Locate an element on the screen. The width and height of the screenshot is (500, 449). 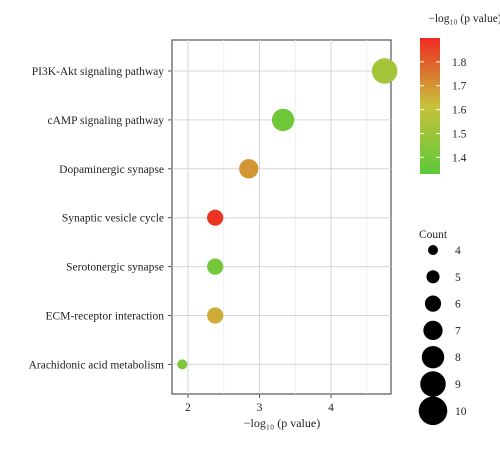
color-bar is located at coordinates (430, 106).